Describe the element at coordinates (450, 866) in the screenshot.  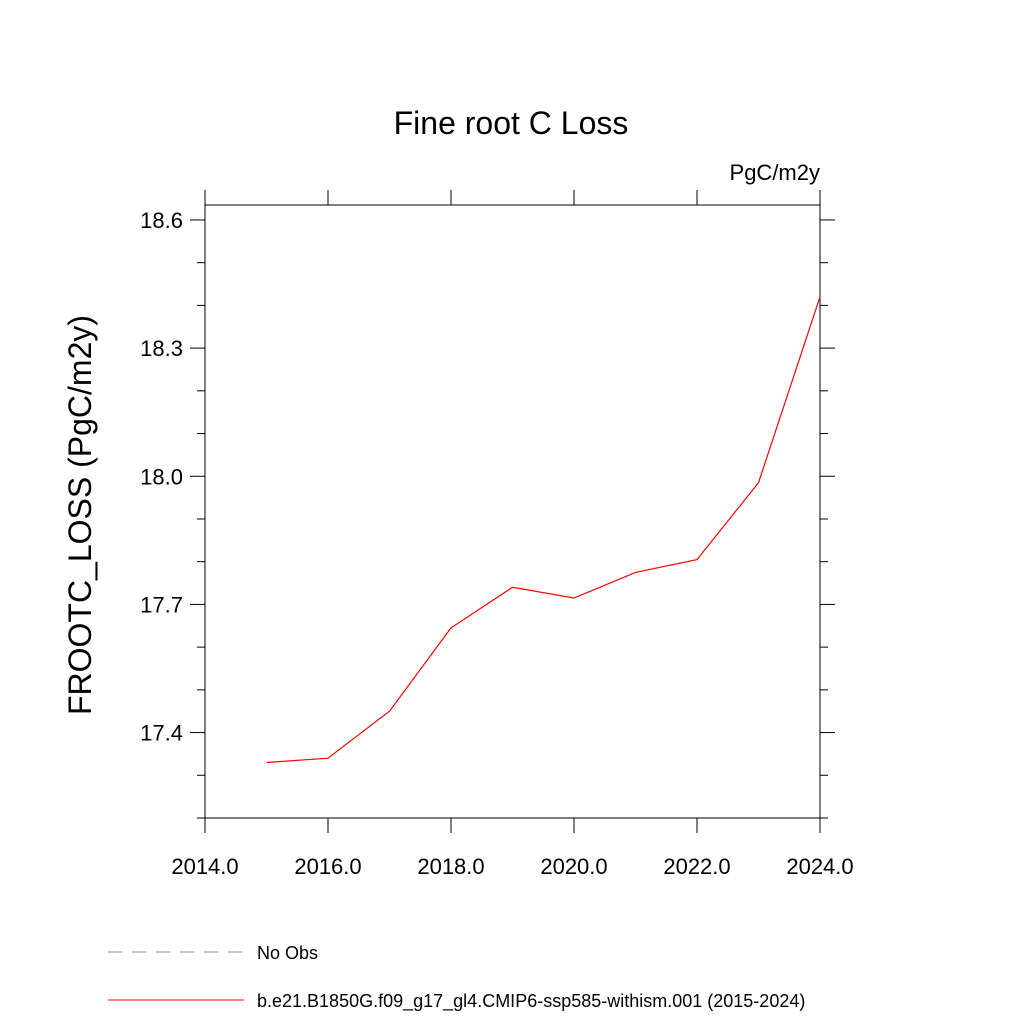
I see `x-tick-label: 2018.0` at that location.